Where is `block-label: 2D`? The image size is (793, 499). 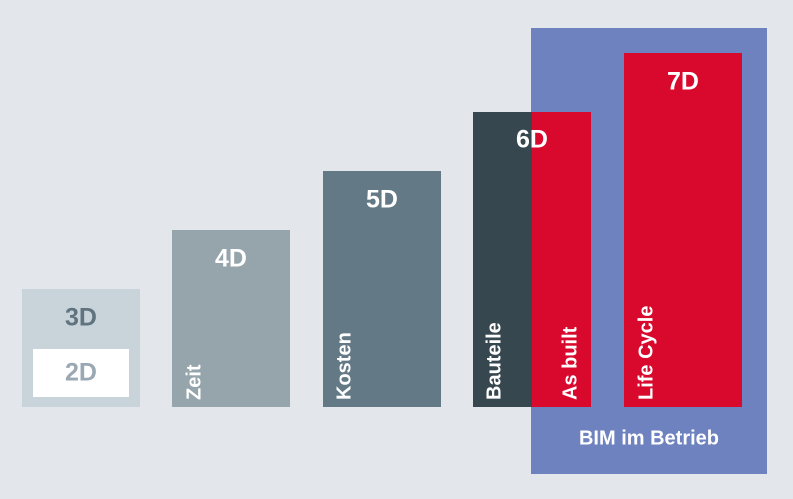 block-label: 2D is located at coordinates (81, 373).